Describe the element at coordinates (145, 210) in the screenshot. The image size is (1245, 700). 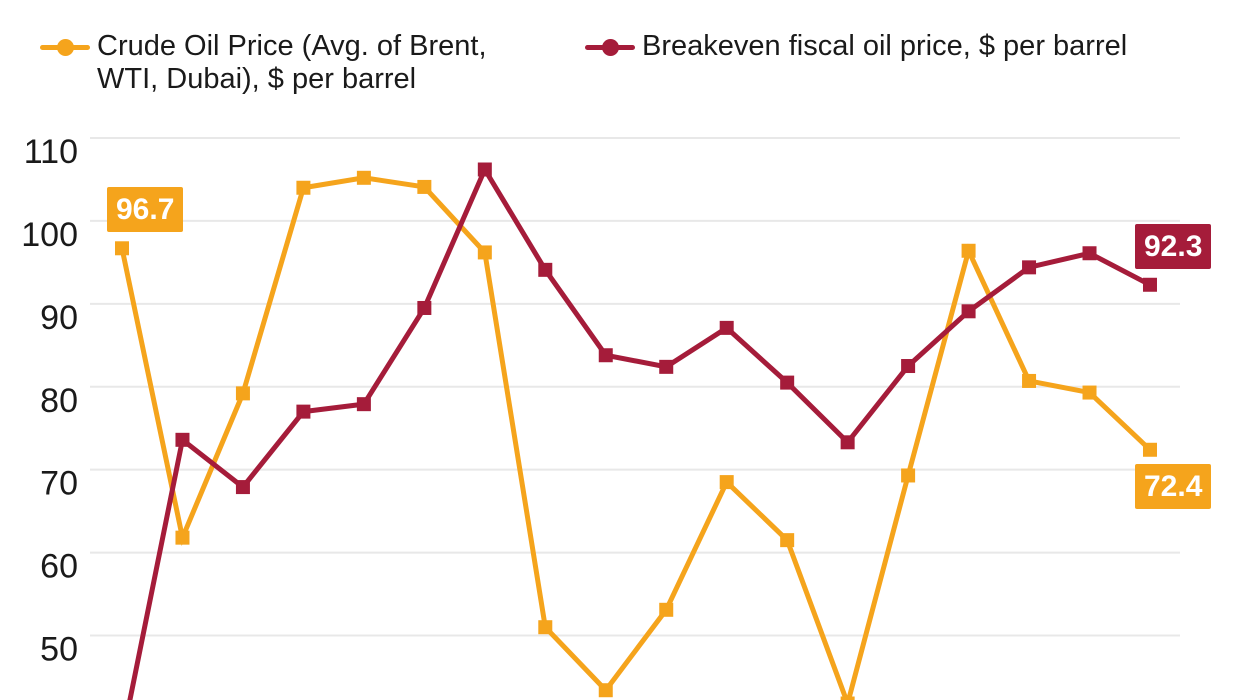
I see `value-label-96.7: 96.7` at that location.